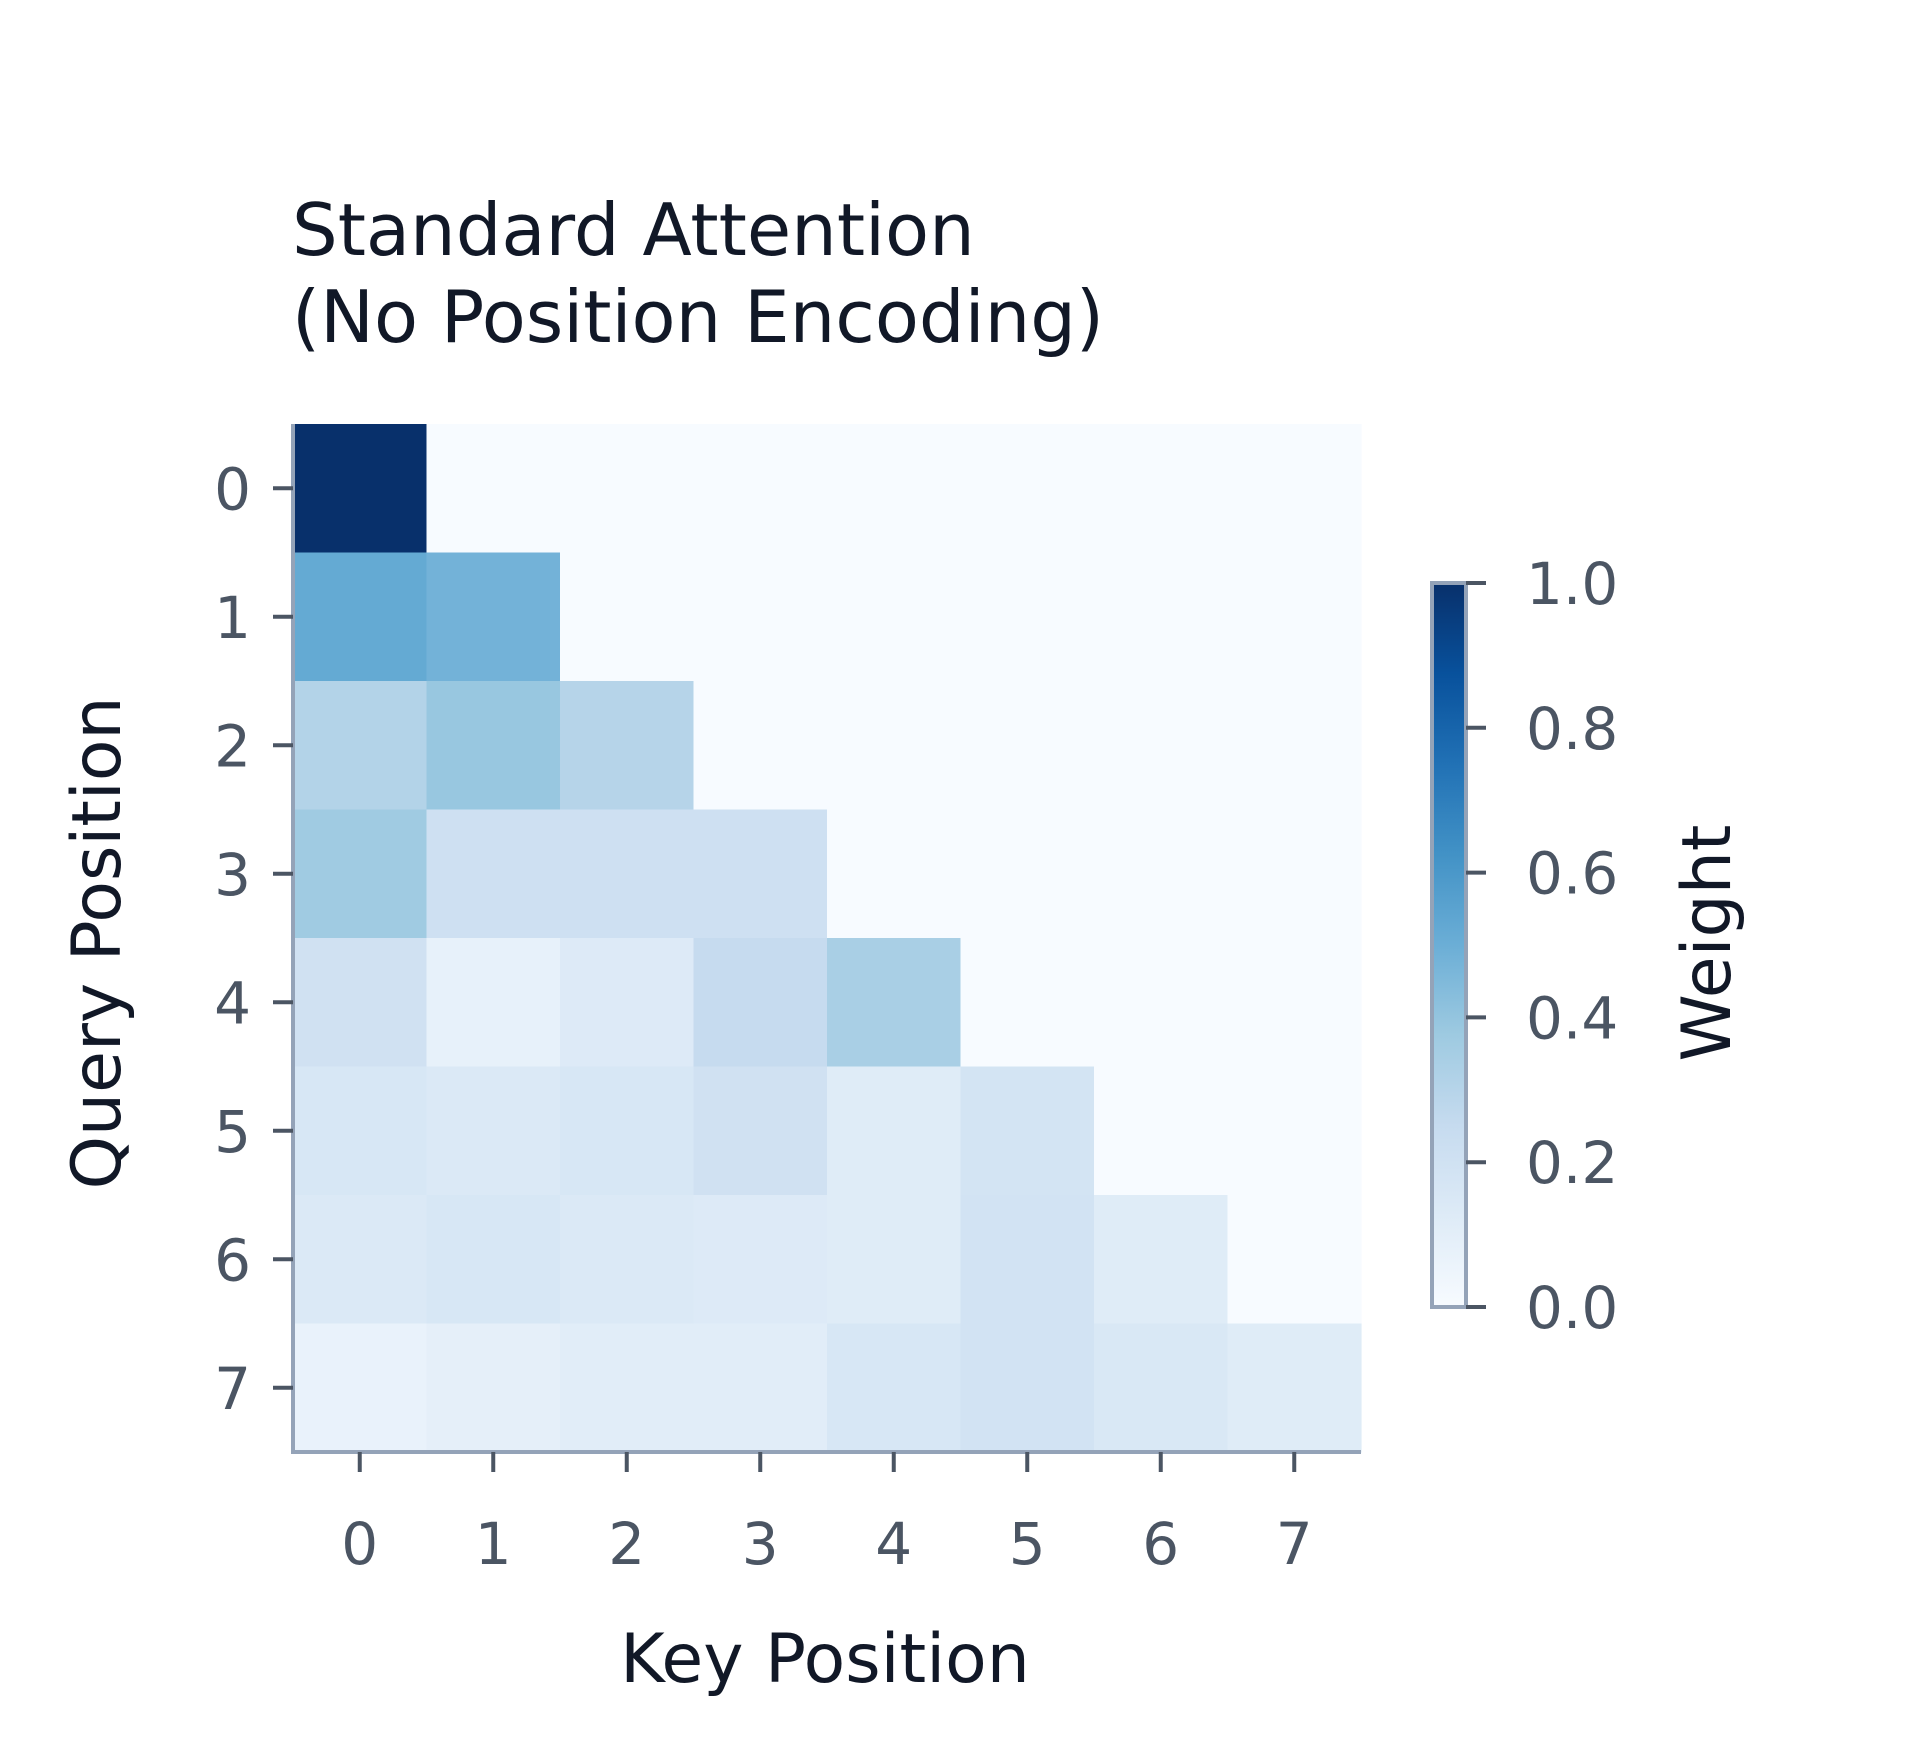  I want to click on x-tick-label: 3, so click(760, 1544).